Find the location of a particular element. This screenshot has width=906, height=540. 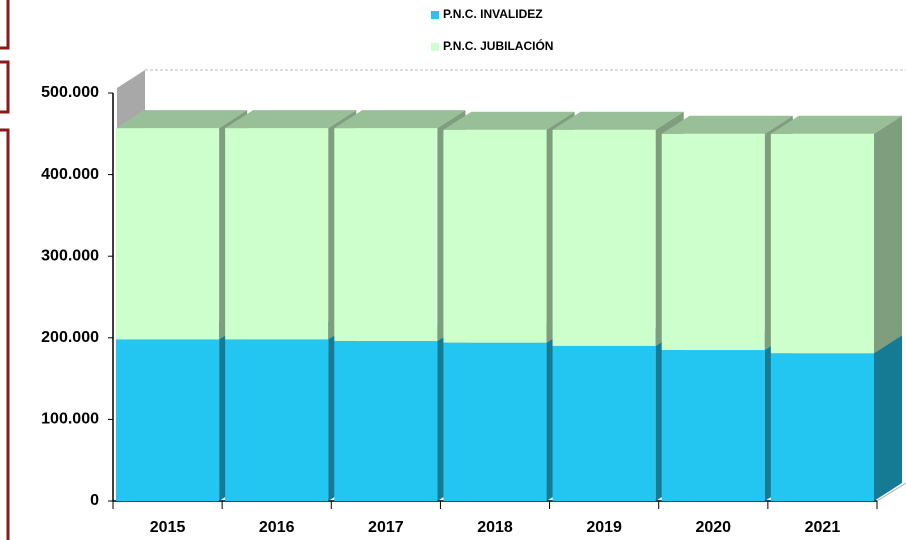

x-tick-label: 2021 is located at coordinates (823, 527).